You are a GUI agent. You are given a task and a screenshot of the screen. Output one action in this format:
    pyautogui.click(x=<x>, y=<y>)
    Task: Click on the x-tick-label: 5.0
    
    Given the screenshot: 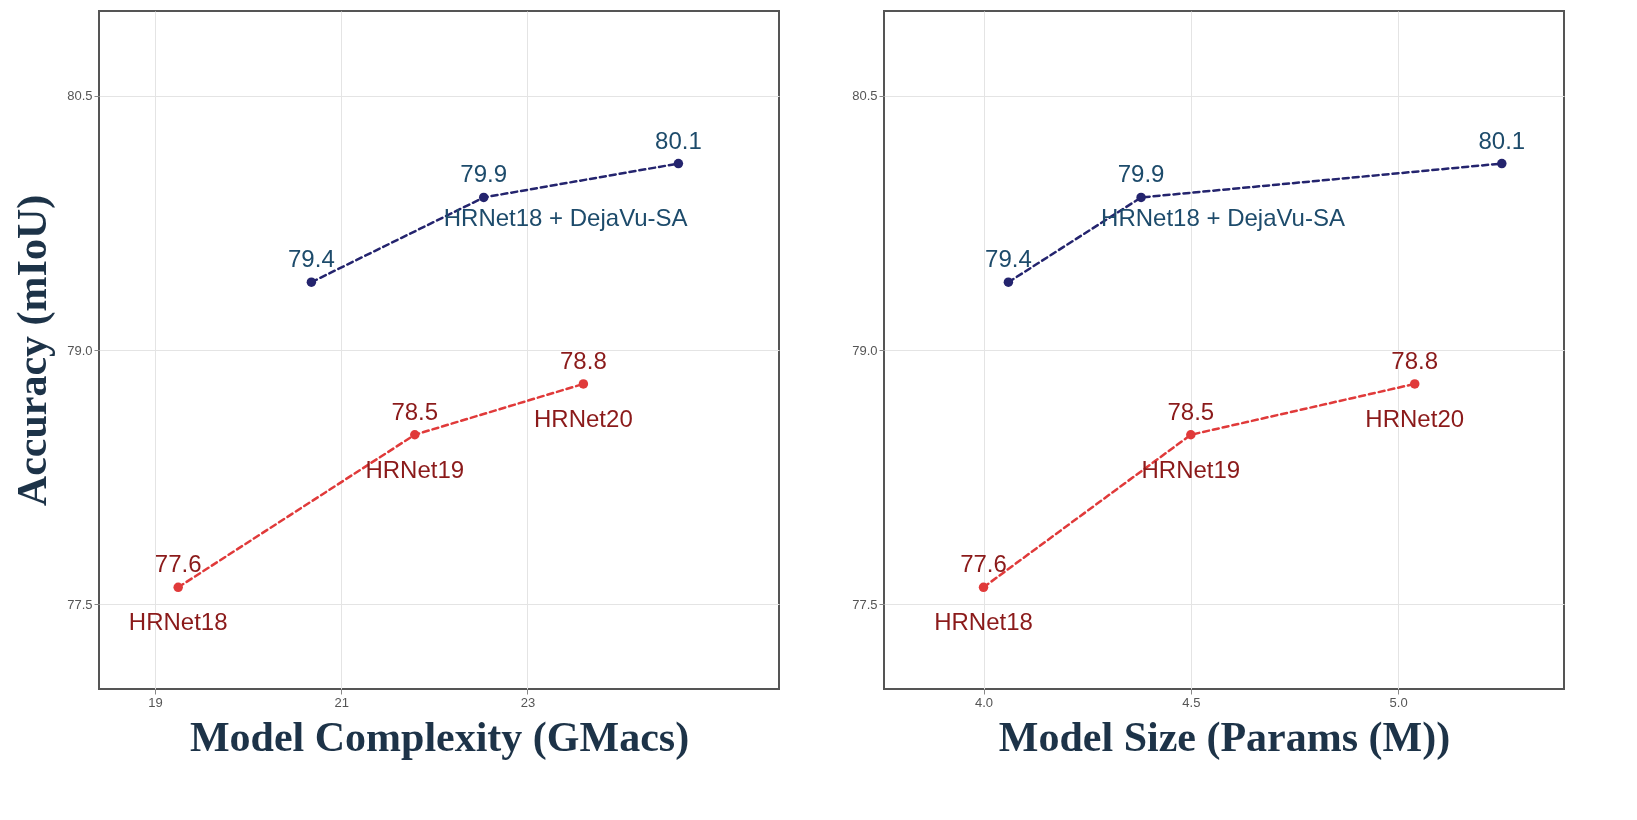 What is the action you would take?
    pyautogui.click(x=1398, y=702)
    